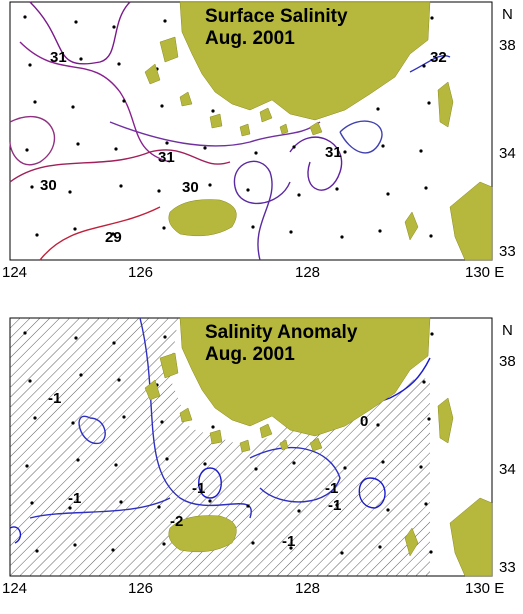 Image resolution: width=523 pixels, height=614 pixels. I want to click on panel-title: Aug. 2001, so click(250, 354).